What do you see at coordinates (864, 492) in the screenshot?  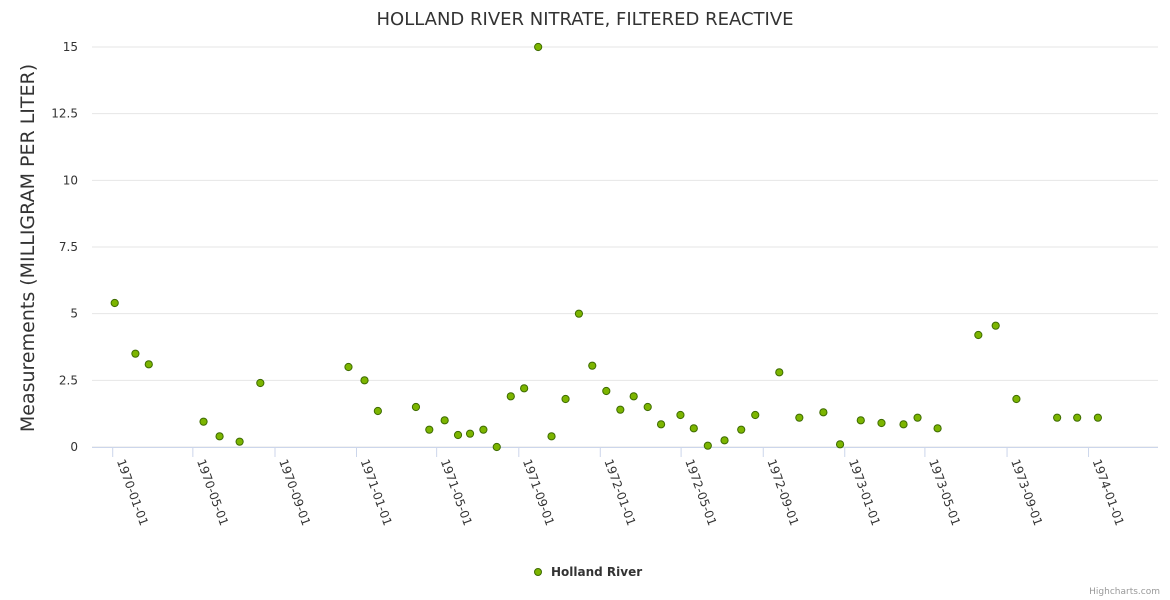 I see `x-tick-label: 1973-01-01` at bounding box center [864, 492].